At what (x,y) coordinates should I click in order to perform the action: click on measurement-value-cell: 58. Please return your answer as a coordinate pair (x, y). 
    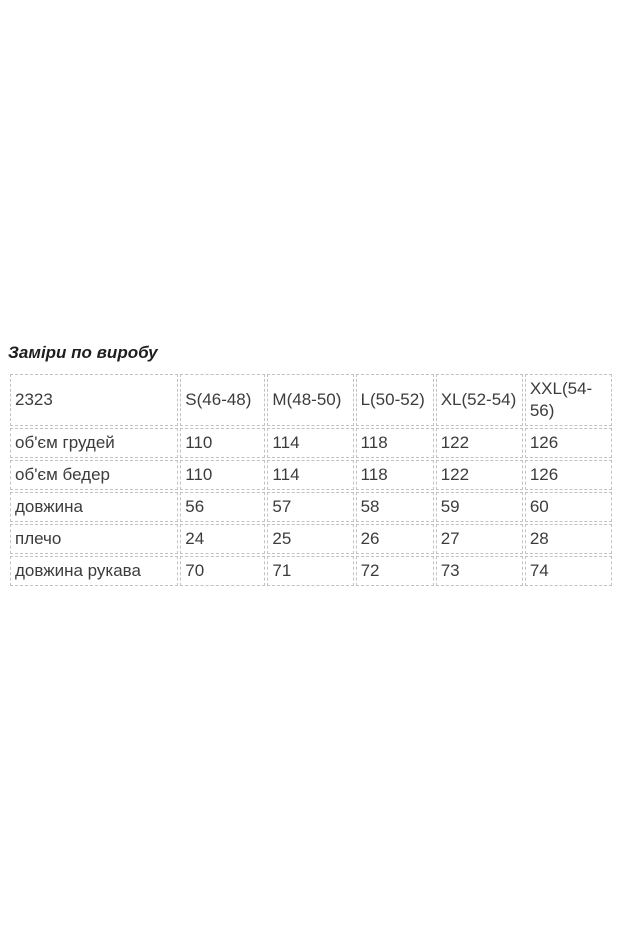
    Looking at the image, I should click on (394, 507).